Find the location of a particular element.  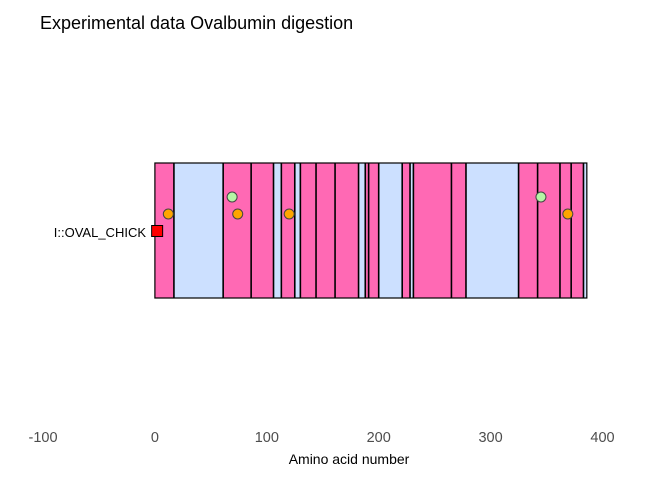

x-tick-label: -100 is located at coordinates (42, 438).